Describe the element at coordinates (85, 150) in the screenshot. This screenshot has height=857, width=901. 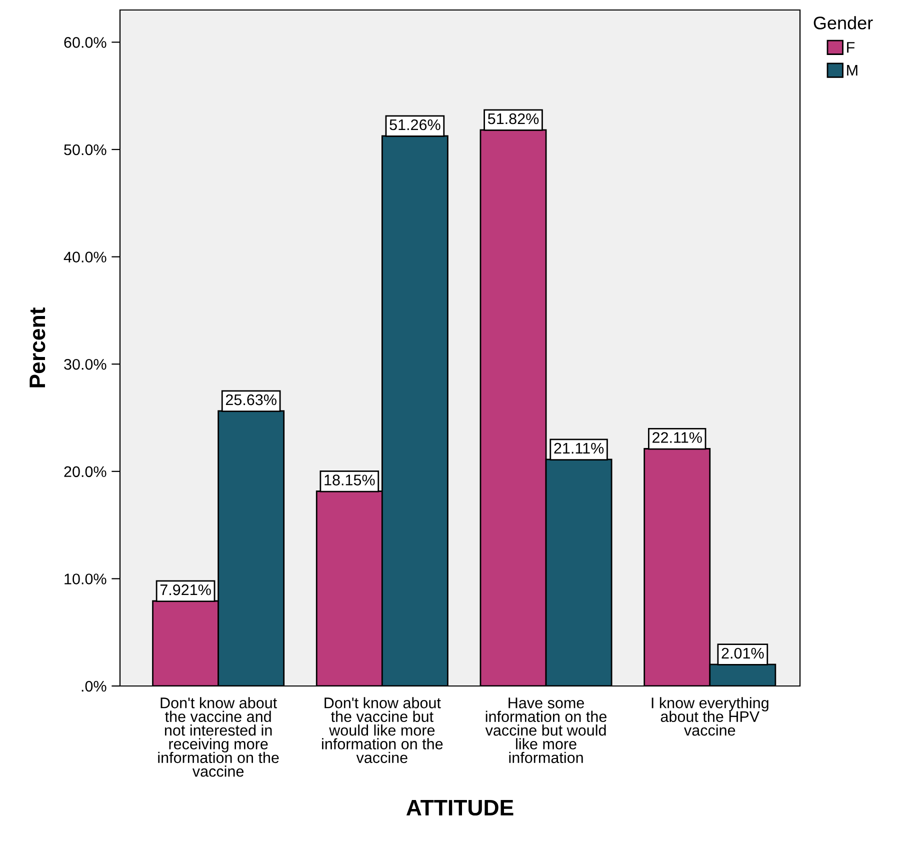
I see `y-tick-label: 50.0%` at that location.